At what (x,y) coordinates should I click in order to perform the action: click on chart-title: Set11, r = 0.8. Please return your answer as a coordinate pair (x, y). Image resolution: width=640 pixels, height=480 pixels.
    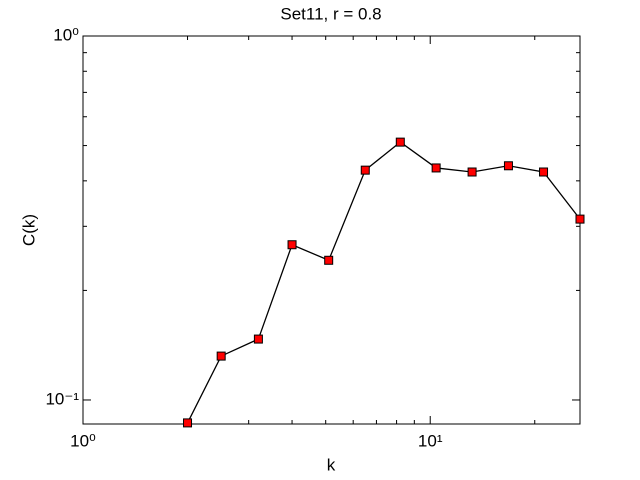
    Looking at the image, I should click on (330, 13).